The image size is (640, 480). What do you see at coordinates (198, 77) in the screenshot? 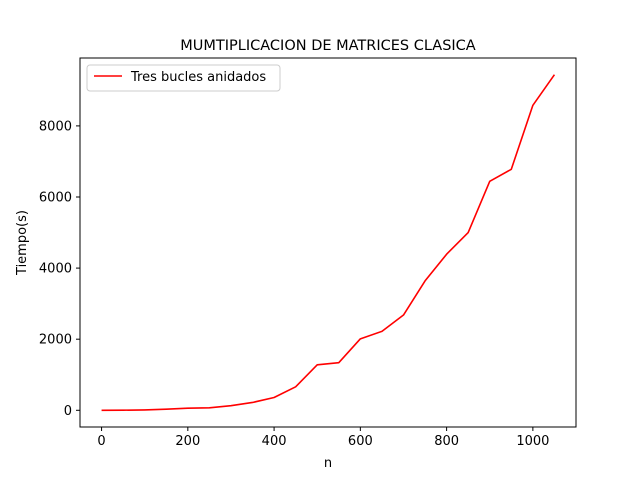
I see `legend-label: Tres bucles anidados` at bounding box center [198, 77].